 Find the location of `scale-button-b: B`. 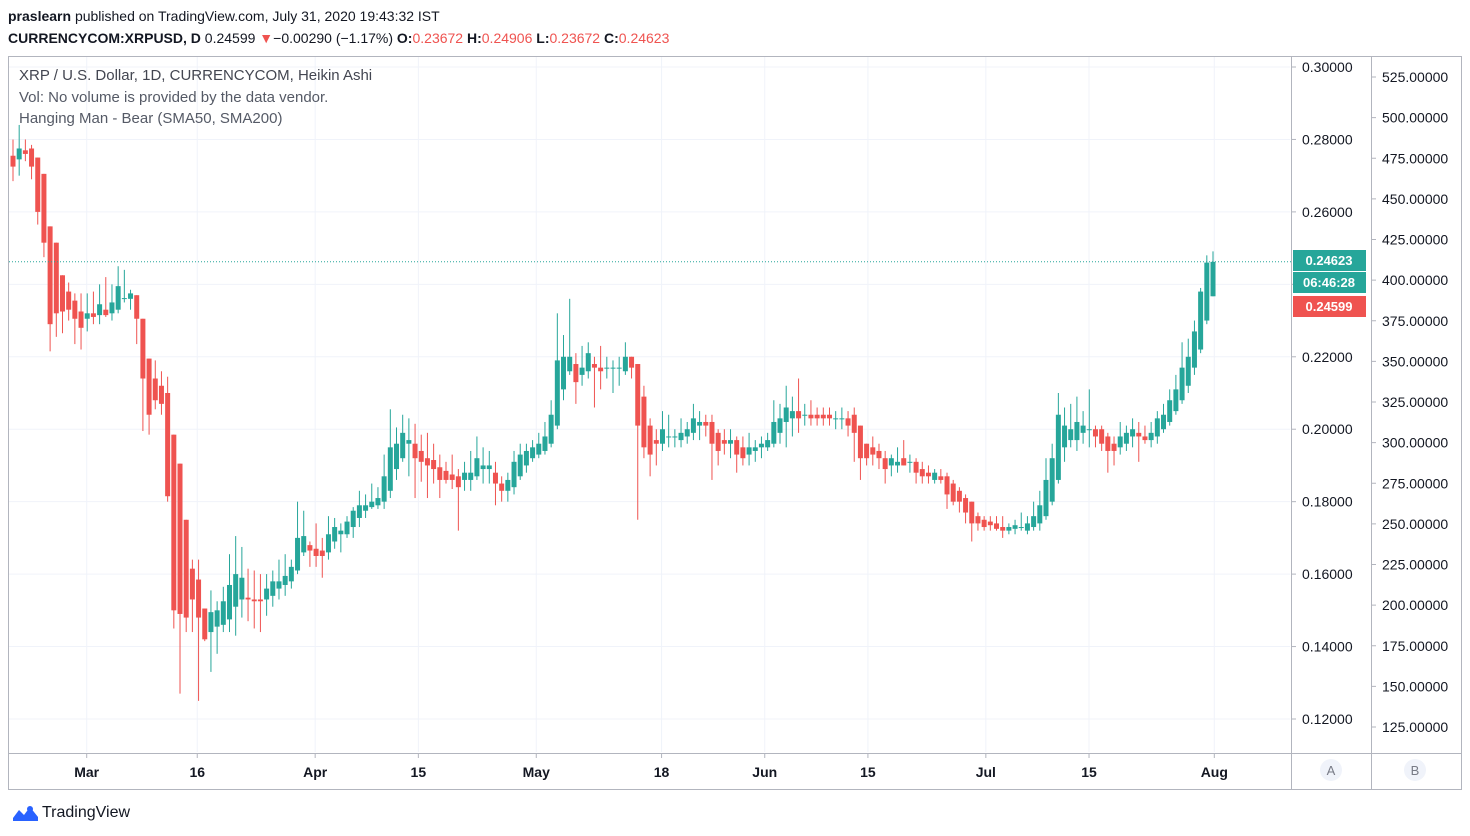

scale-button-b: B is located at coordinates (1415, 770).